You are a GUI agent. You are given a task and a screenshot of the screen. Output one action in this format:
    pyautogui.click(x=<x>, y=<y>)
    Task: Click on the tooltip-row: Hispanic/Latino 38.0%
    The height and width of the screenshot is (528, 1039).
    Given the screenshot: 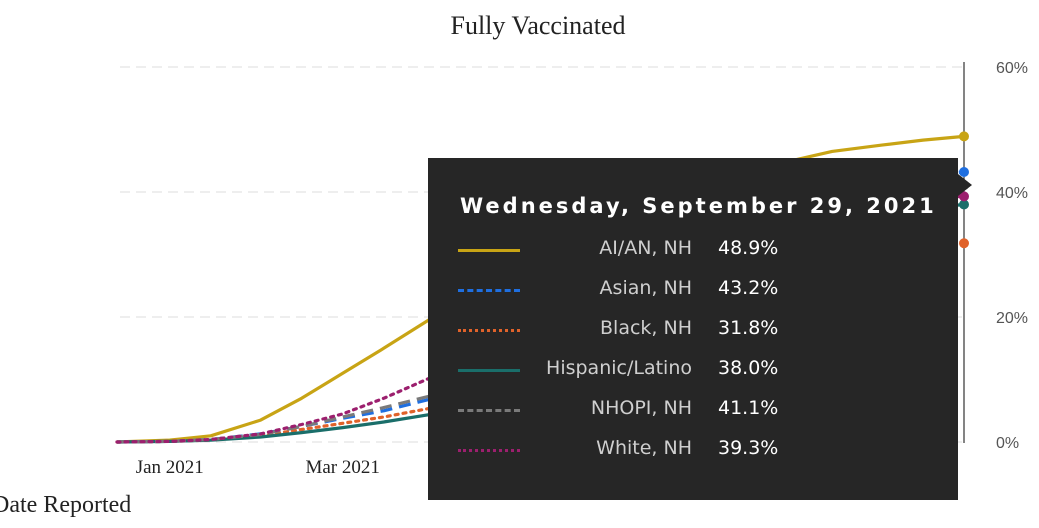 What is the action you would take?
    pyautogui.click(x=693, y=370)
    